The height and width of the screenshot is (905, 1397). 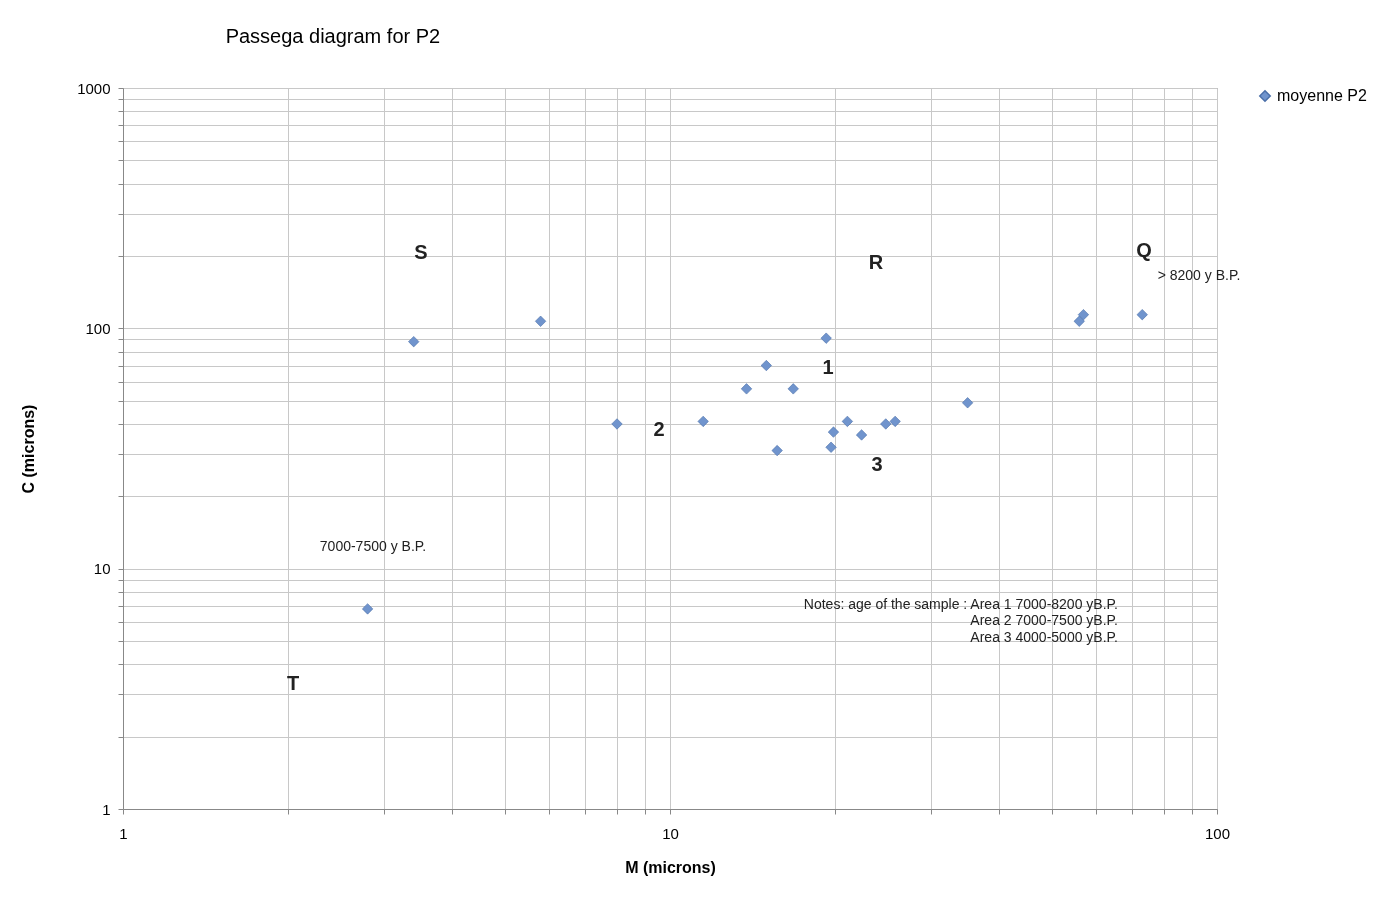 What do you see at coordinates (670, 867) in the screenshot?
I see `x-axis-title: M (microns)` at bounding box center [670, 867].